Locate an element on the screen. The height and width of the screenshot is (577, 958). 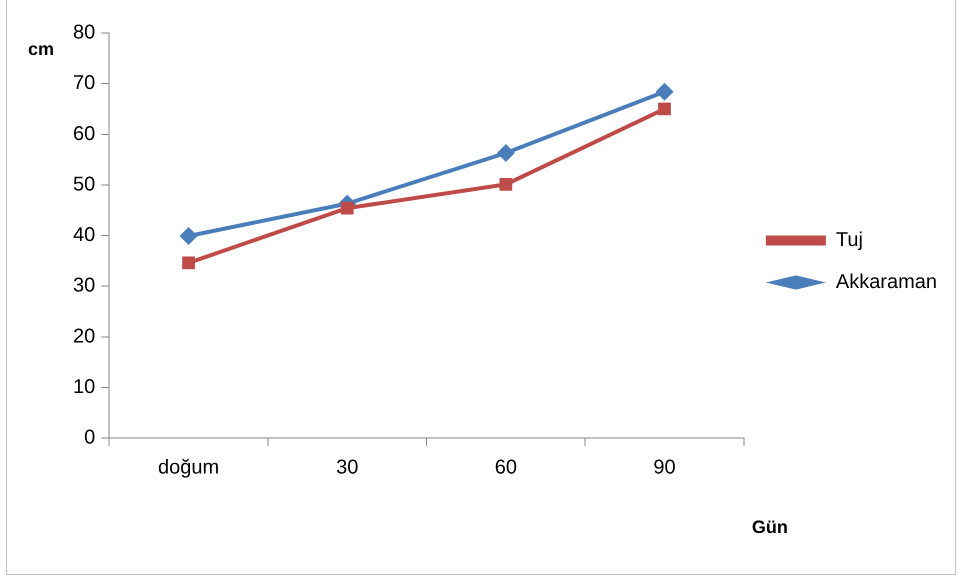
y-tick-label: 70 is located at coordinates (84, 83).